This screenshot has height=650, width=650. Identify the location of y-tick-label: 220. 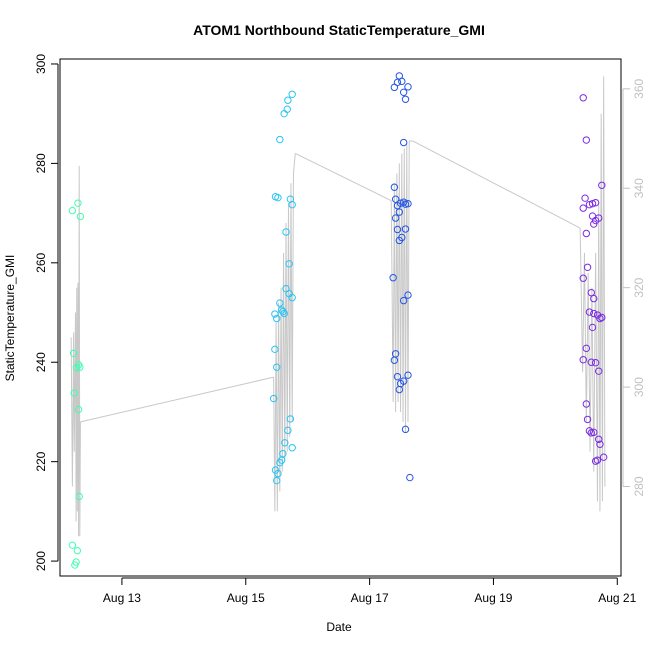
(41, 461).